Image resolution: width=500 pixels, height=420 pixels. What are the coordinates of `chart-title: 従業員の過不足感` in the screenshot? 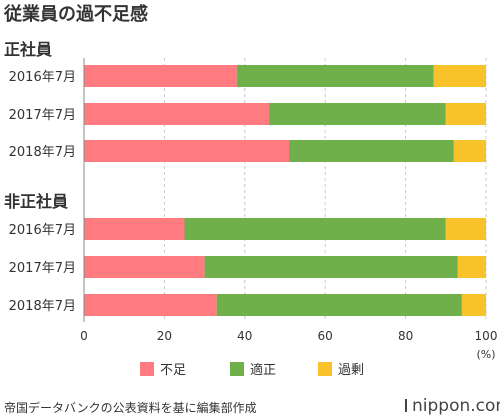 It's located at (75, 14).